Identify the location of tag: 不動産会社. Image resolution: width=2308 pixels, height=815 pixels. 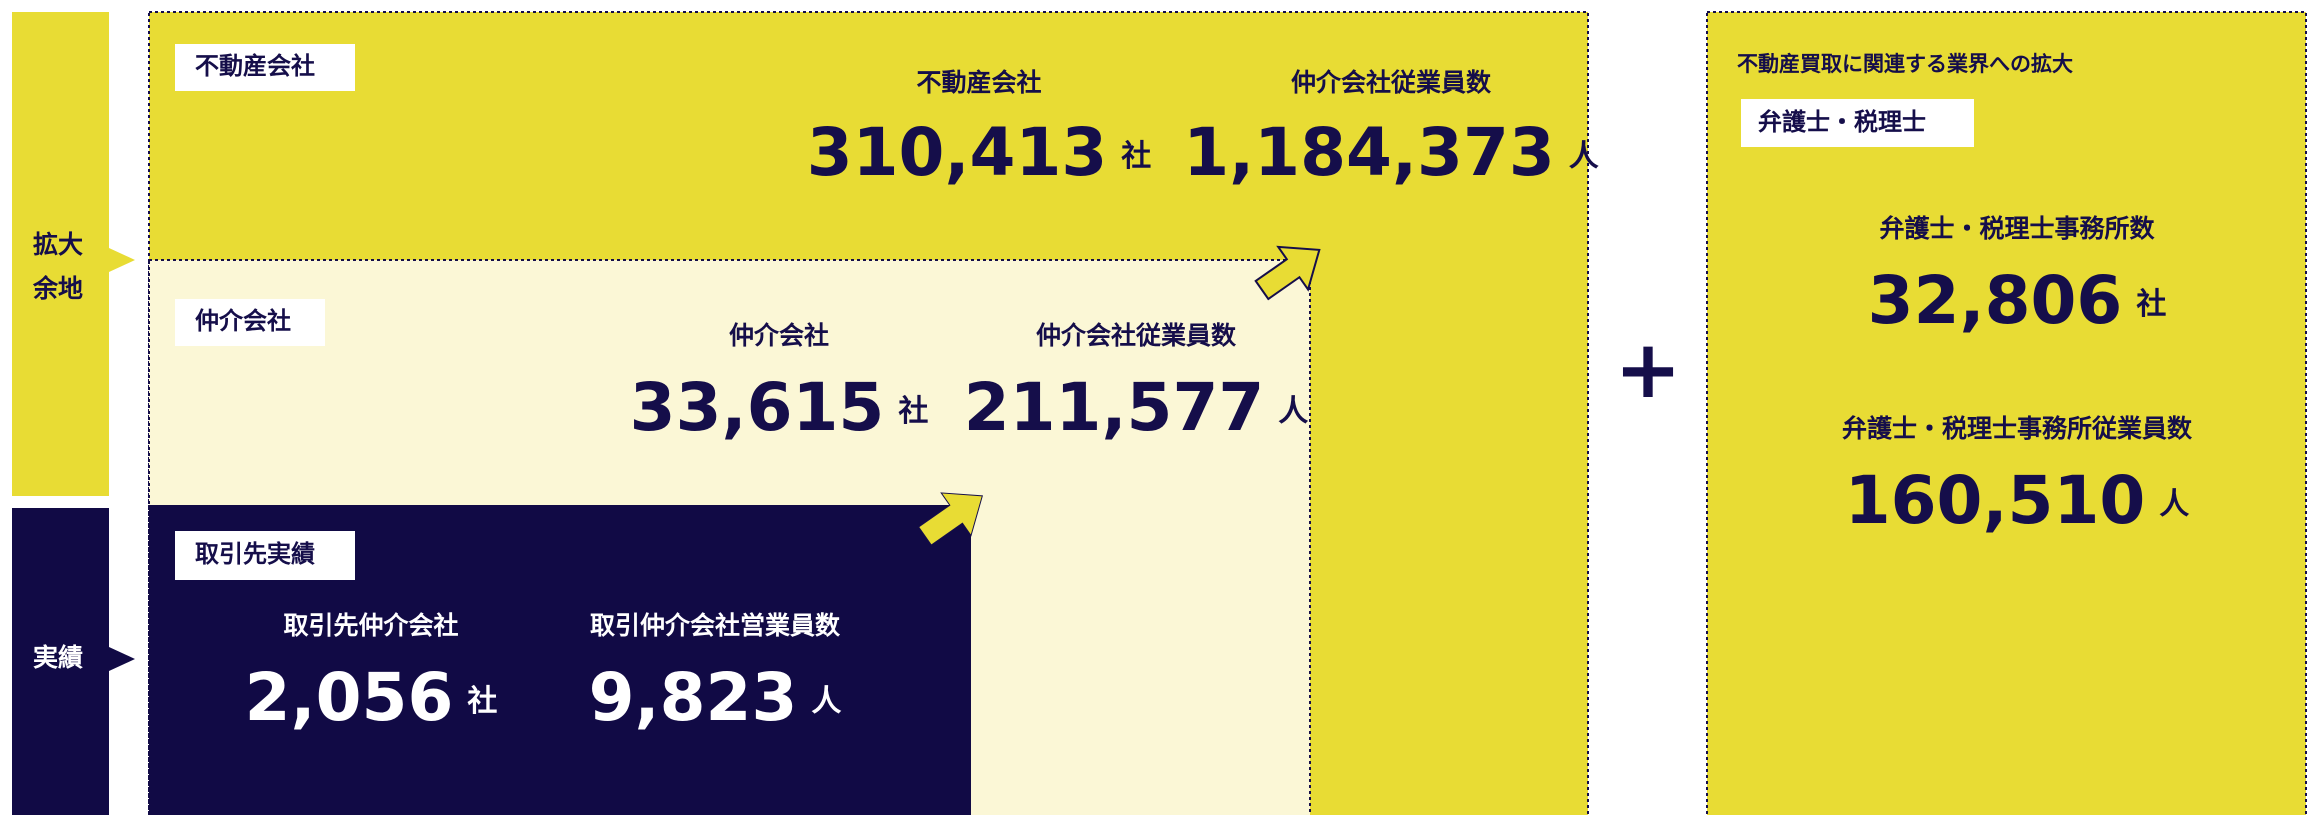
(255, 66).